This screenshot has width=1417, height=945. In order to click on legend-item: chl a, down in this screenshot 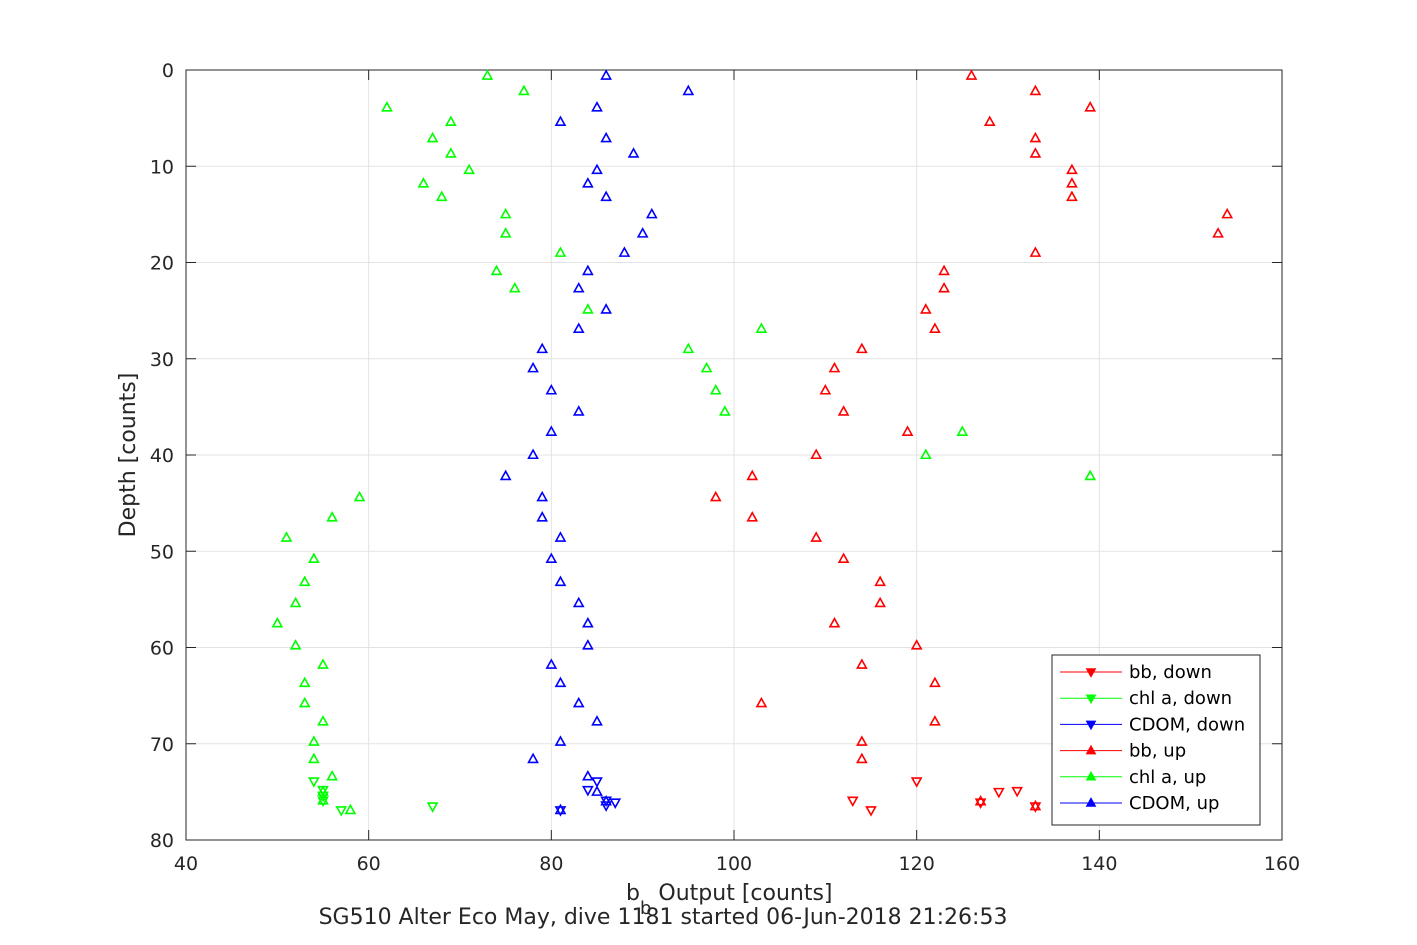, I will do `click(1146, 698)`.